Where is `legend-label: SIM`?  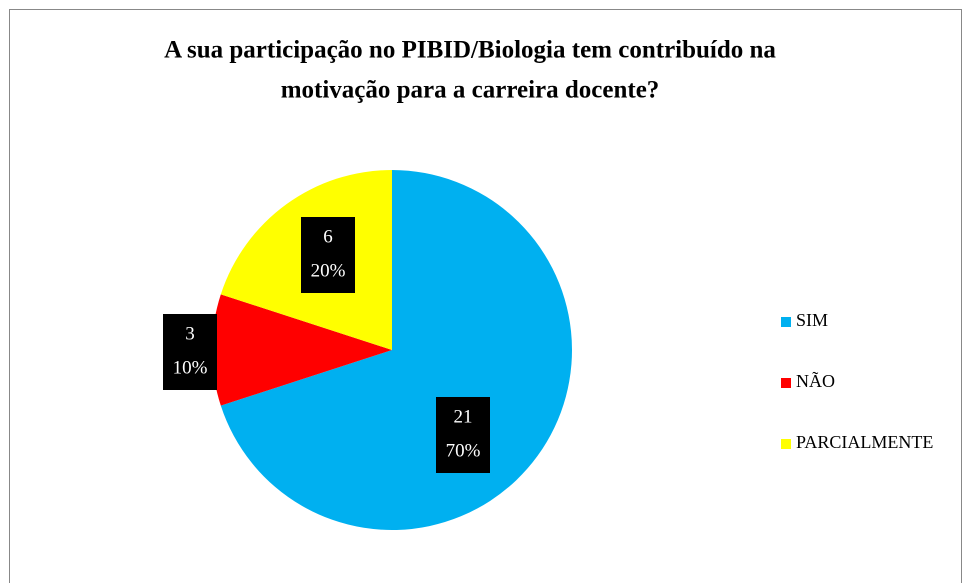 legend-label: SIM is located at coordinates (812, 320).